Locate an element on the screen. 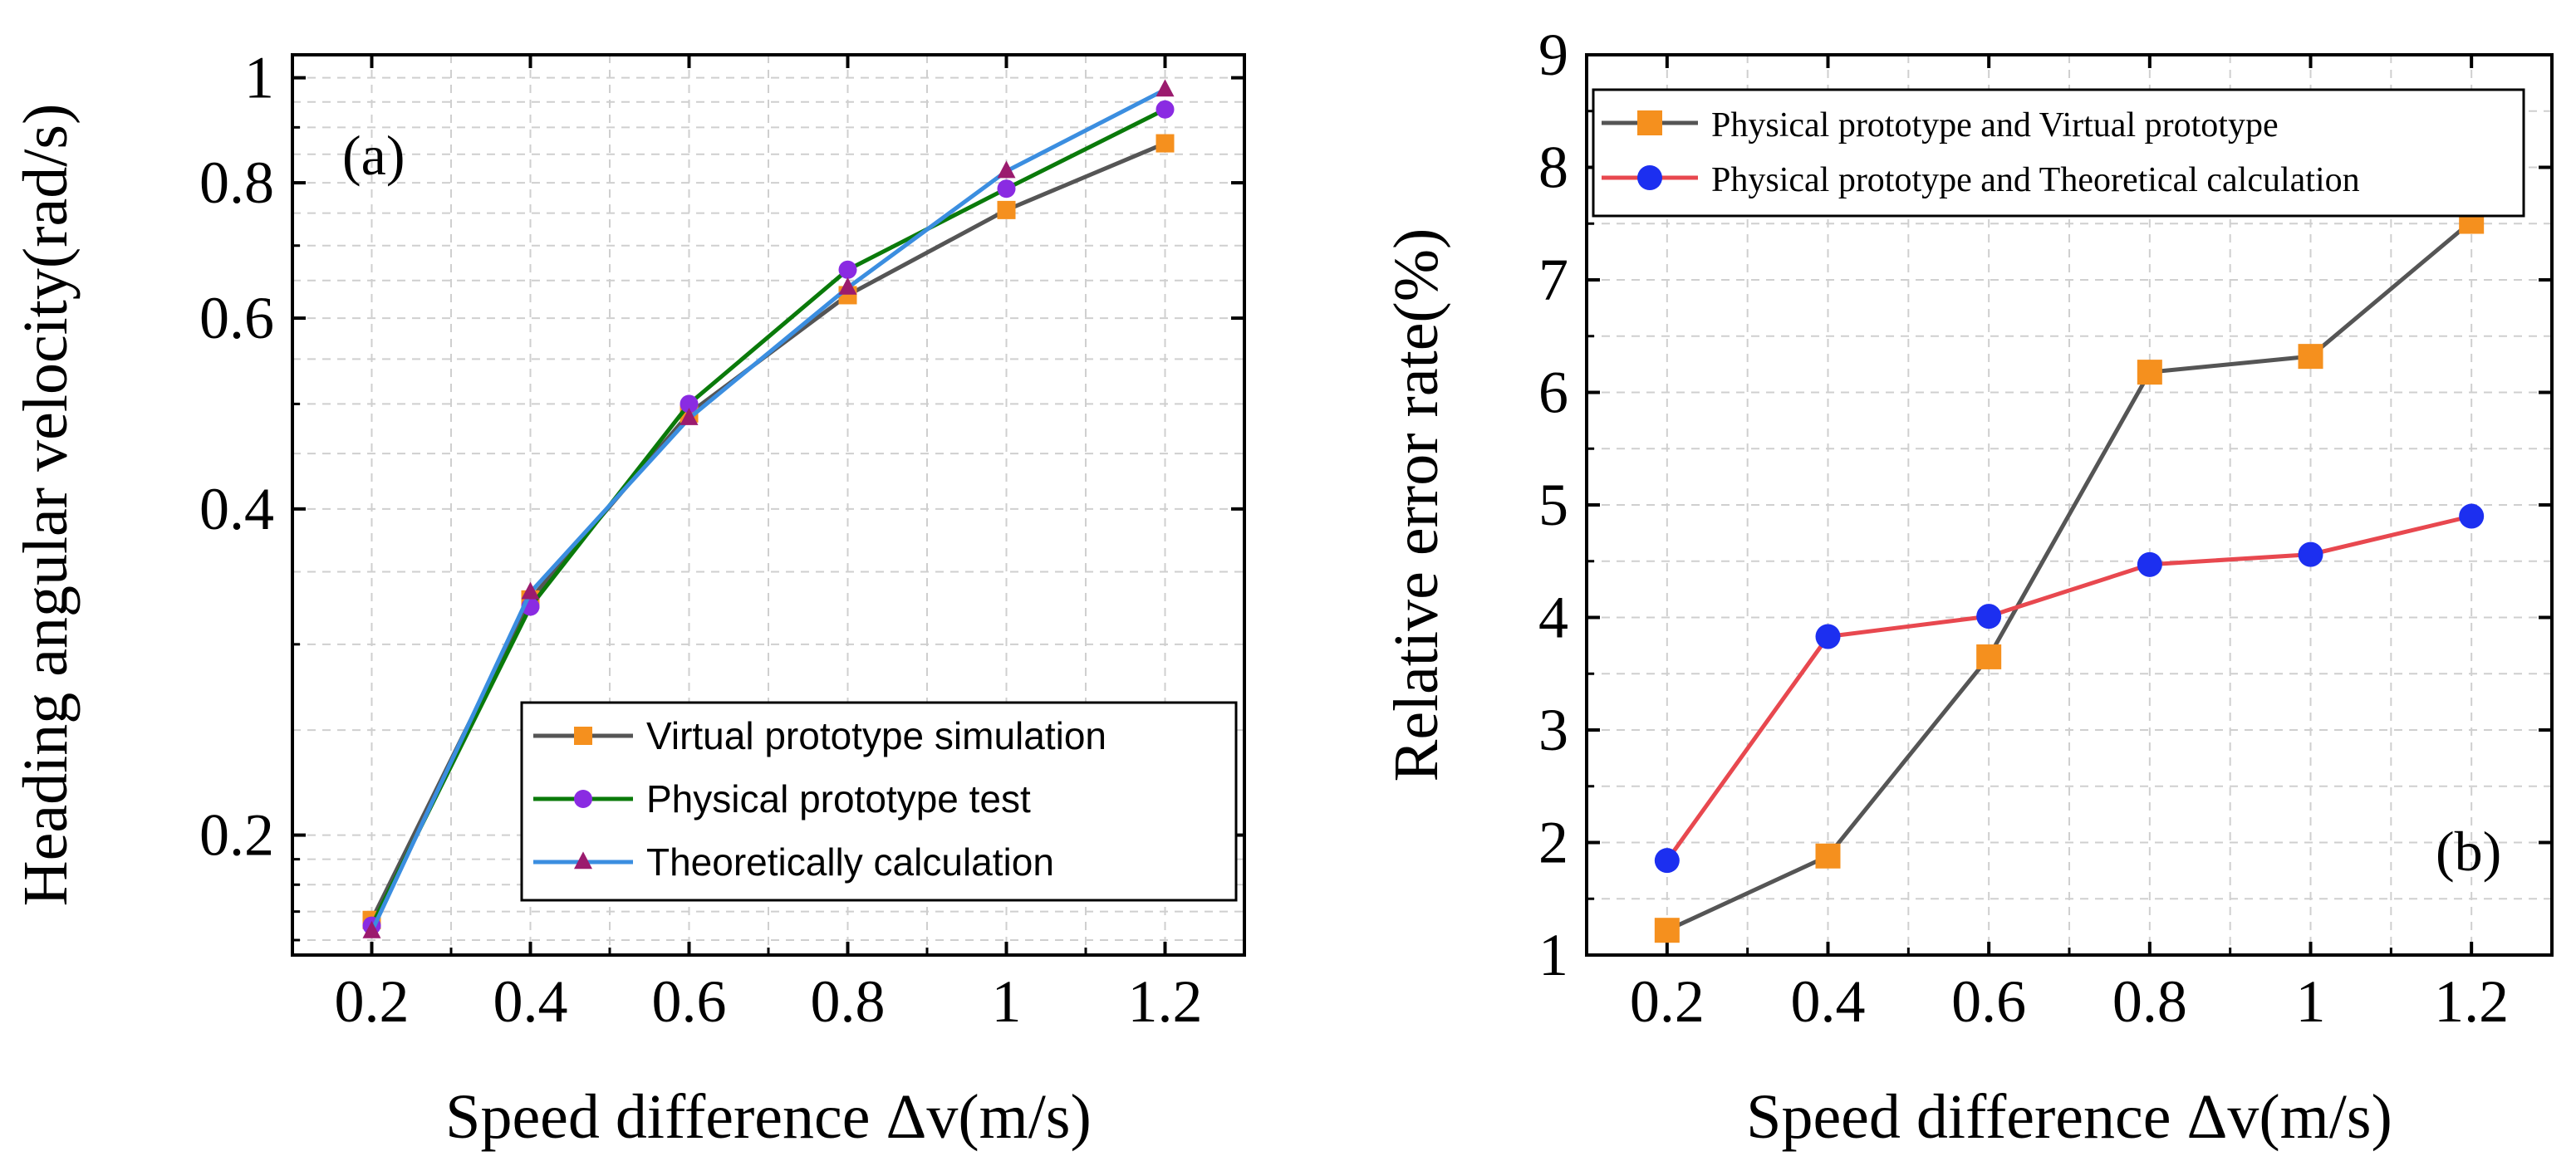 The height and width of the screenshot is (1161, 2576). y-tick-label: 5 is located at coordinates (1553, 505).